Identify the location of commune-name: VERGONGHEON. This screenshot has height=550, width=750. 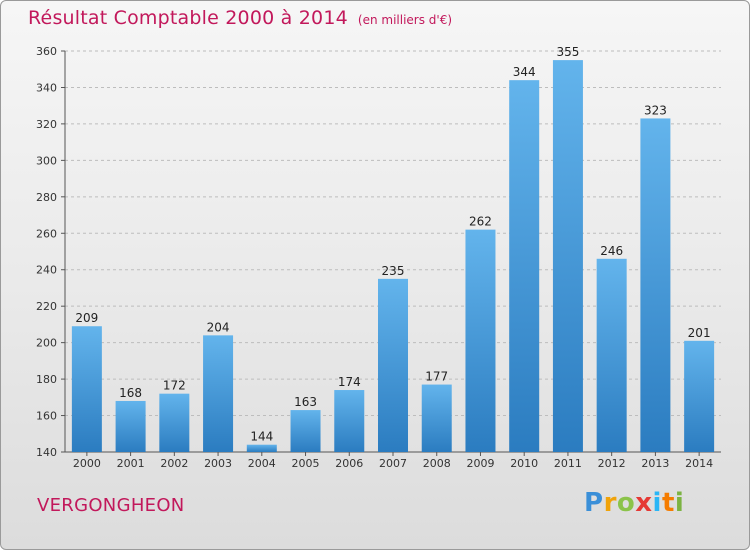
(111, 505).